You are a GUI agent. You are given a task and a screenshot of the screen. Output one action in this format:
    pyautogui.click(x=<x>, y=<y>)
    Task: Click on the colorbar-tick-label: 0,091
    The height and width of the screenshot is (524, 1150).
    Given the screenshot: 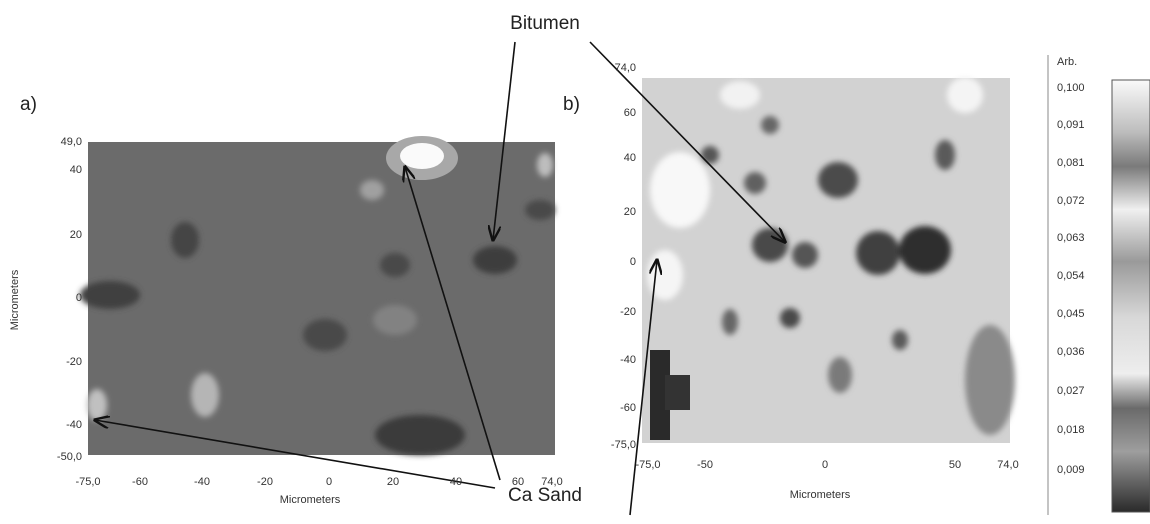 What is the action you would take?
    pyautogui.click(x=1071, y=125)
    